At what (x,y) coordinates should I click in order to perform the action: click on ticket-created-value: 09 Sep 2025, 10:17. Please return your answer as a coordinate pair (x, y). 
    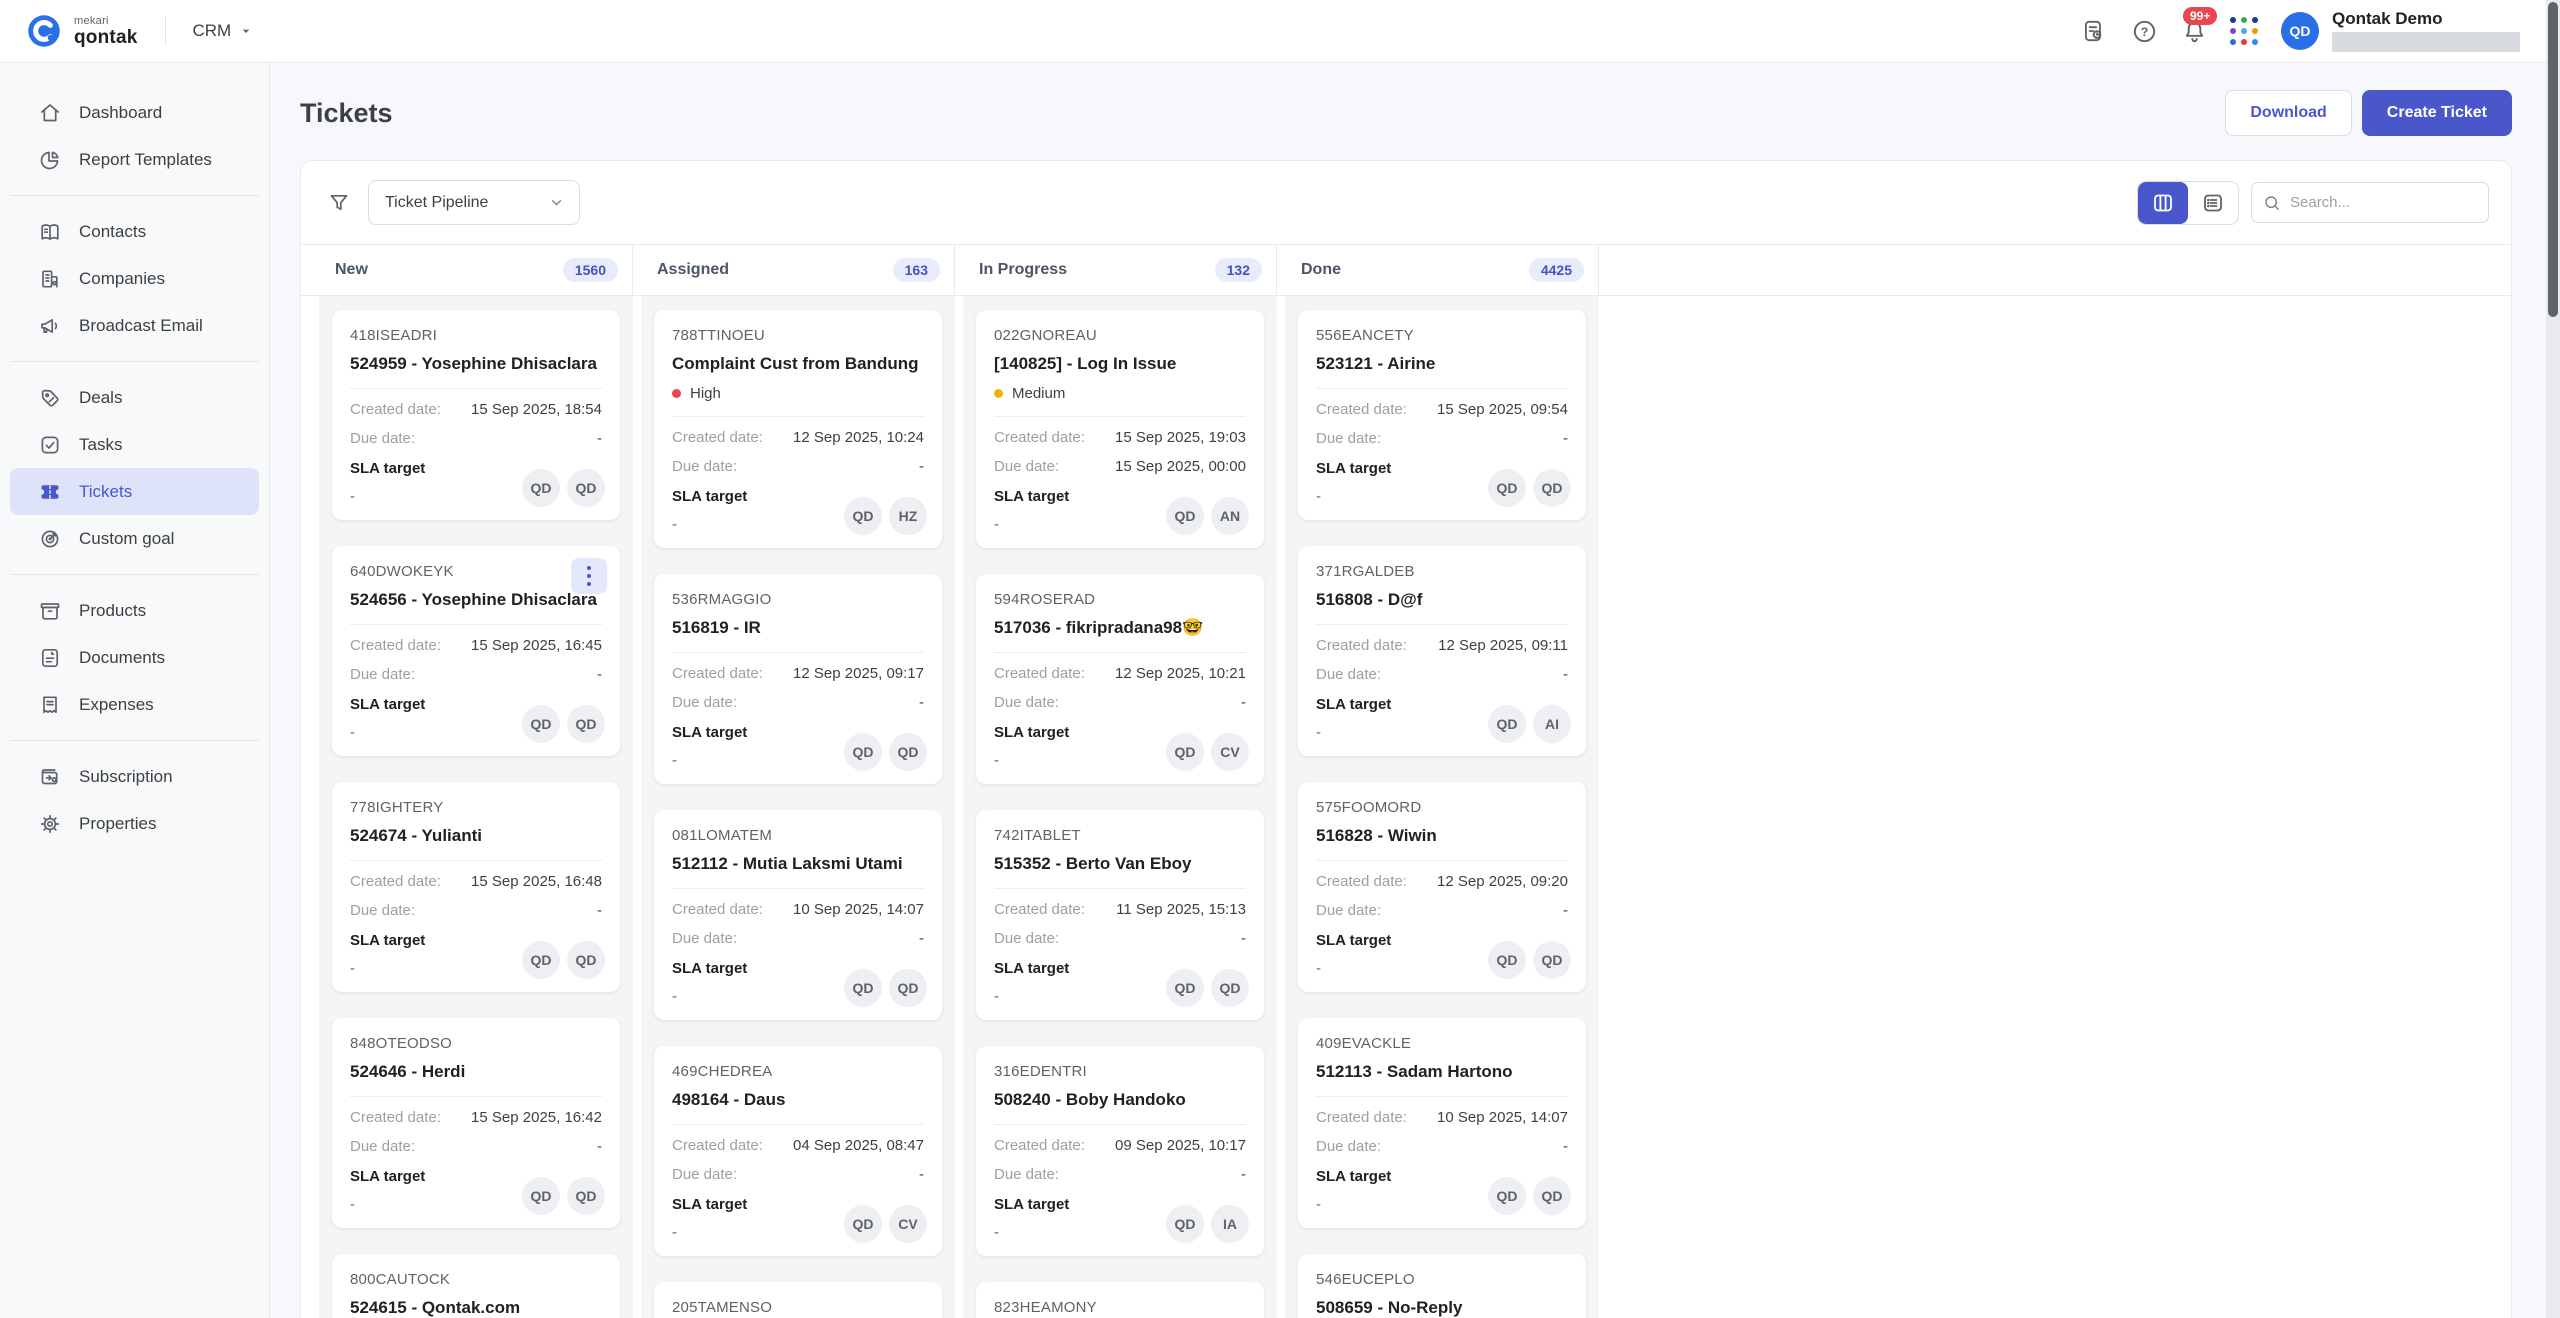
    Looking at the image, I should click on (1180, 1145).